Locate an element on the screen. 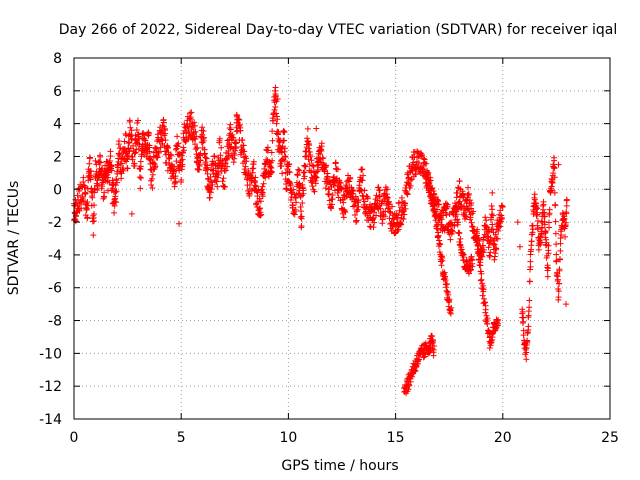 This screenshot has height=480, width=640. y-tick-label: -8 is located at coordinates (55, 322).